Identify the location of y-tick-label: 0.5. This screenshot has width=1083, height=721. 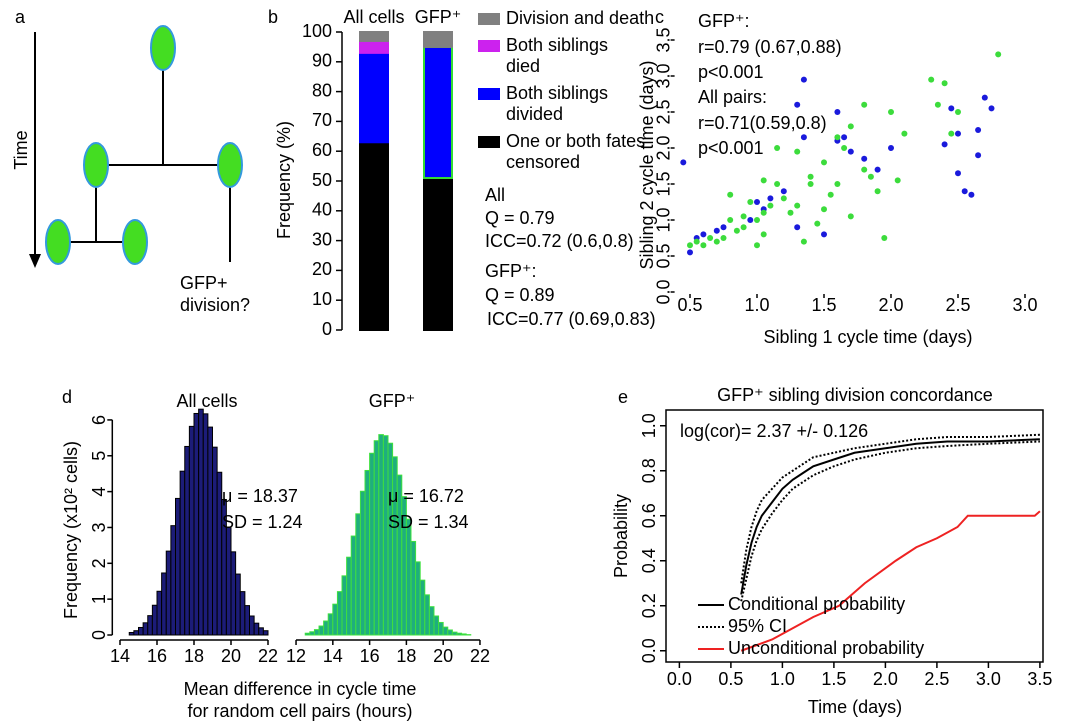
(663, 255).